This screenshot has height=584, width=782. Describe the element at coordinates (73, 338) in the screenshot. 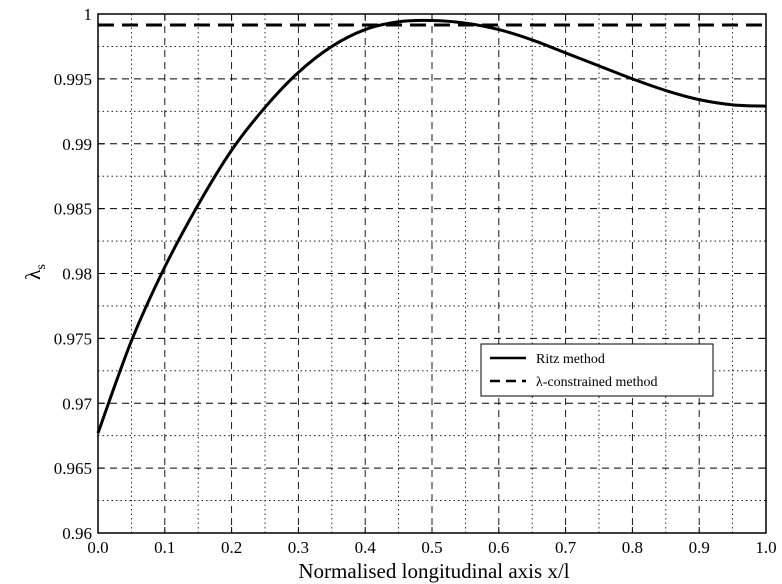

I see `y-tick-label: 0.975` at that location.